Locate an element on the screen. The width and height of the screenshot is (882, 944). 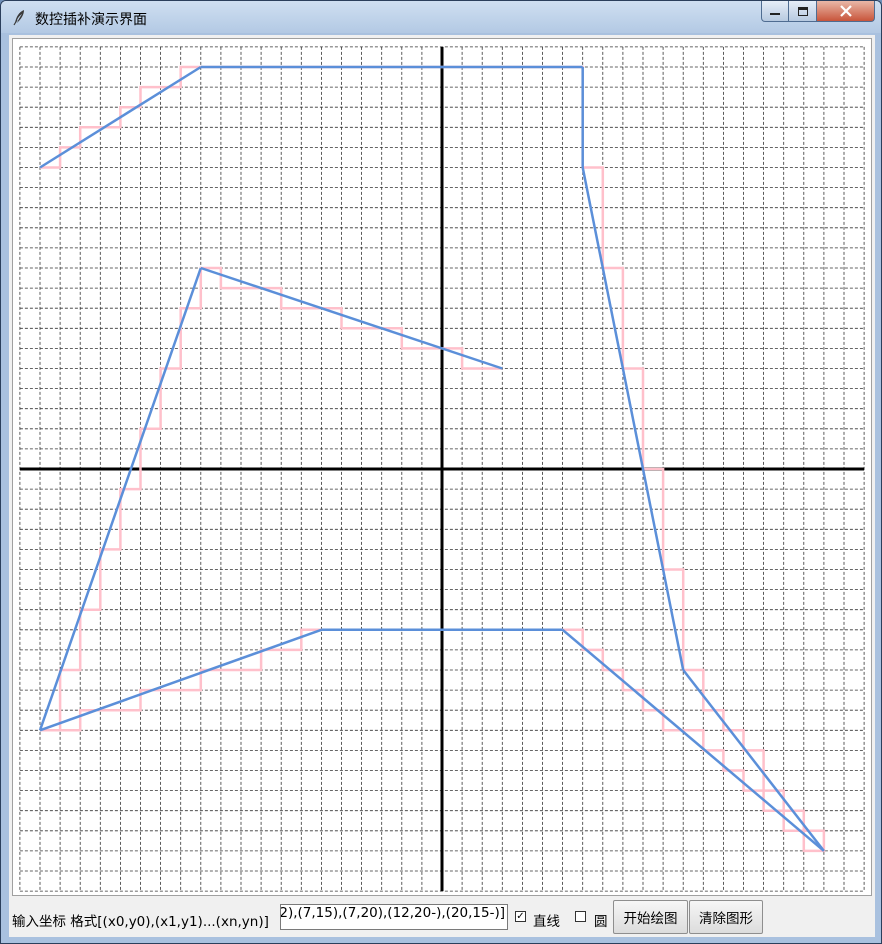
window-title: 数控插补演示界面 is located at coordinates (91, 20).